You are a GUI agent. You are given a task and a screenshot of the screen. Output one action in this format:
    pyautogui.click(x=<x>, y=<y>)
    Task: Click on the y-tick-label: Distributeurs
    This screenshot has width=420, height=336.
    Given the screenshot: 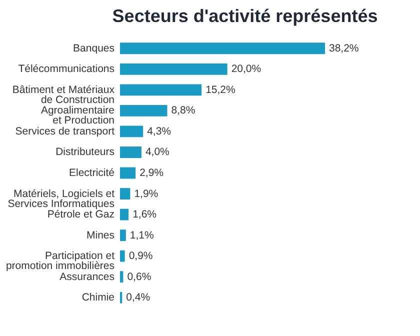 What is the action you would take?
    pyautogui.click(x=85, y=152)
    